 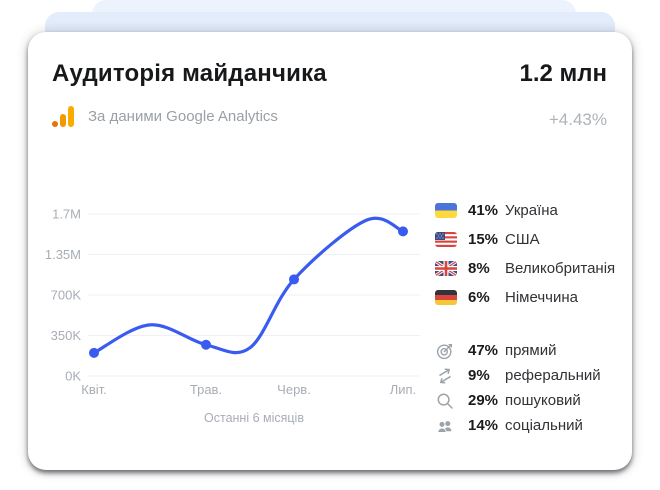 What do you see at coordinates (73, 376) in the screenshot?
I see `y-axis-tick-label: 0K` at bounding box center [73, 376].